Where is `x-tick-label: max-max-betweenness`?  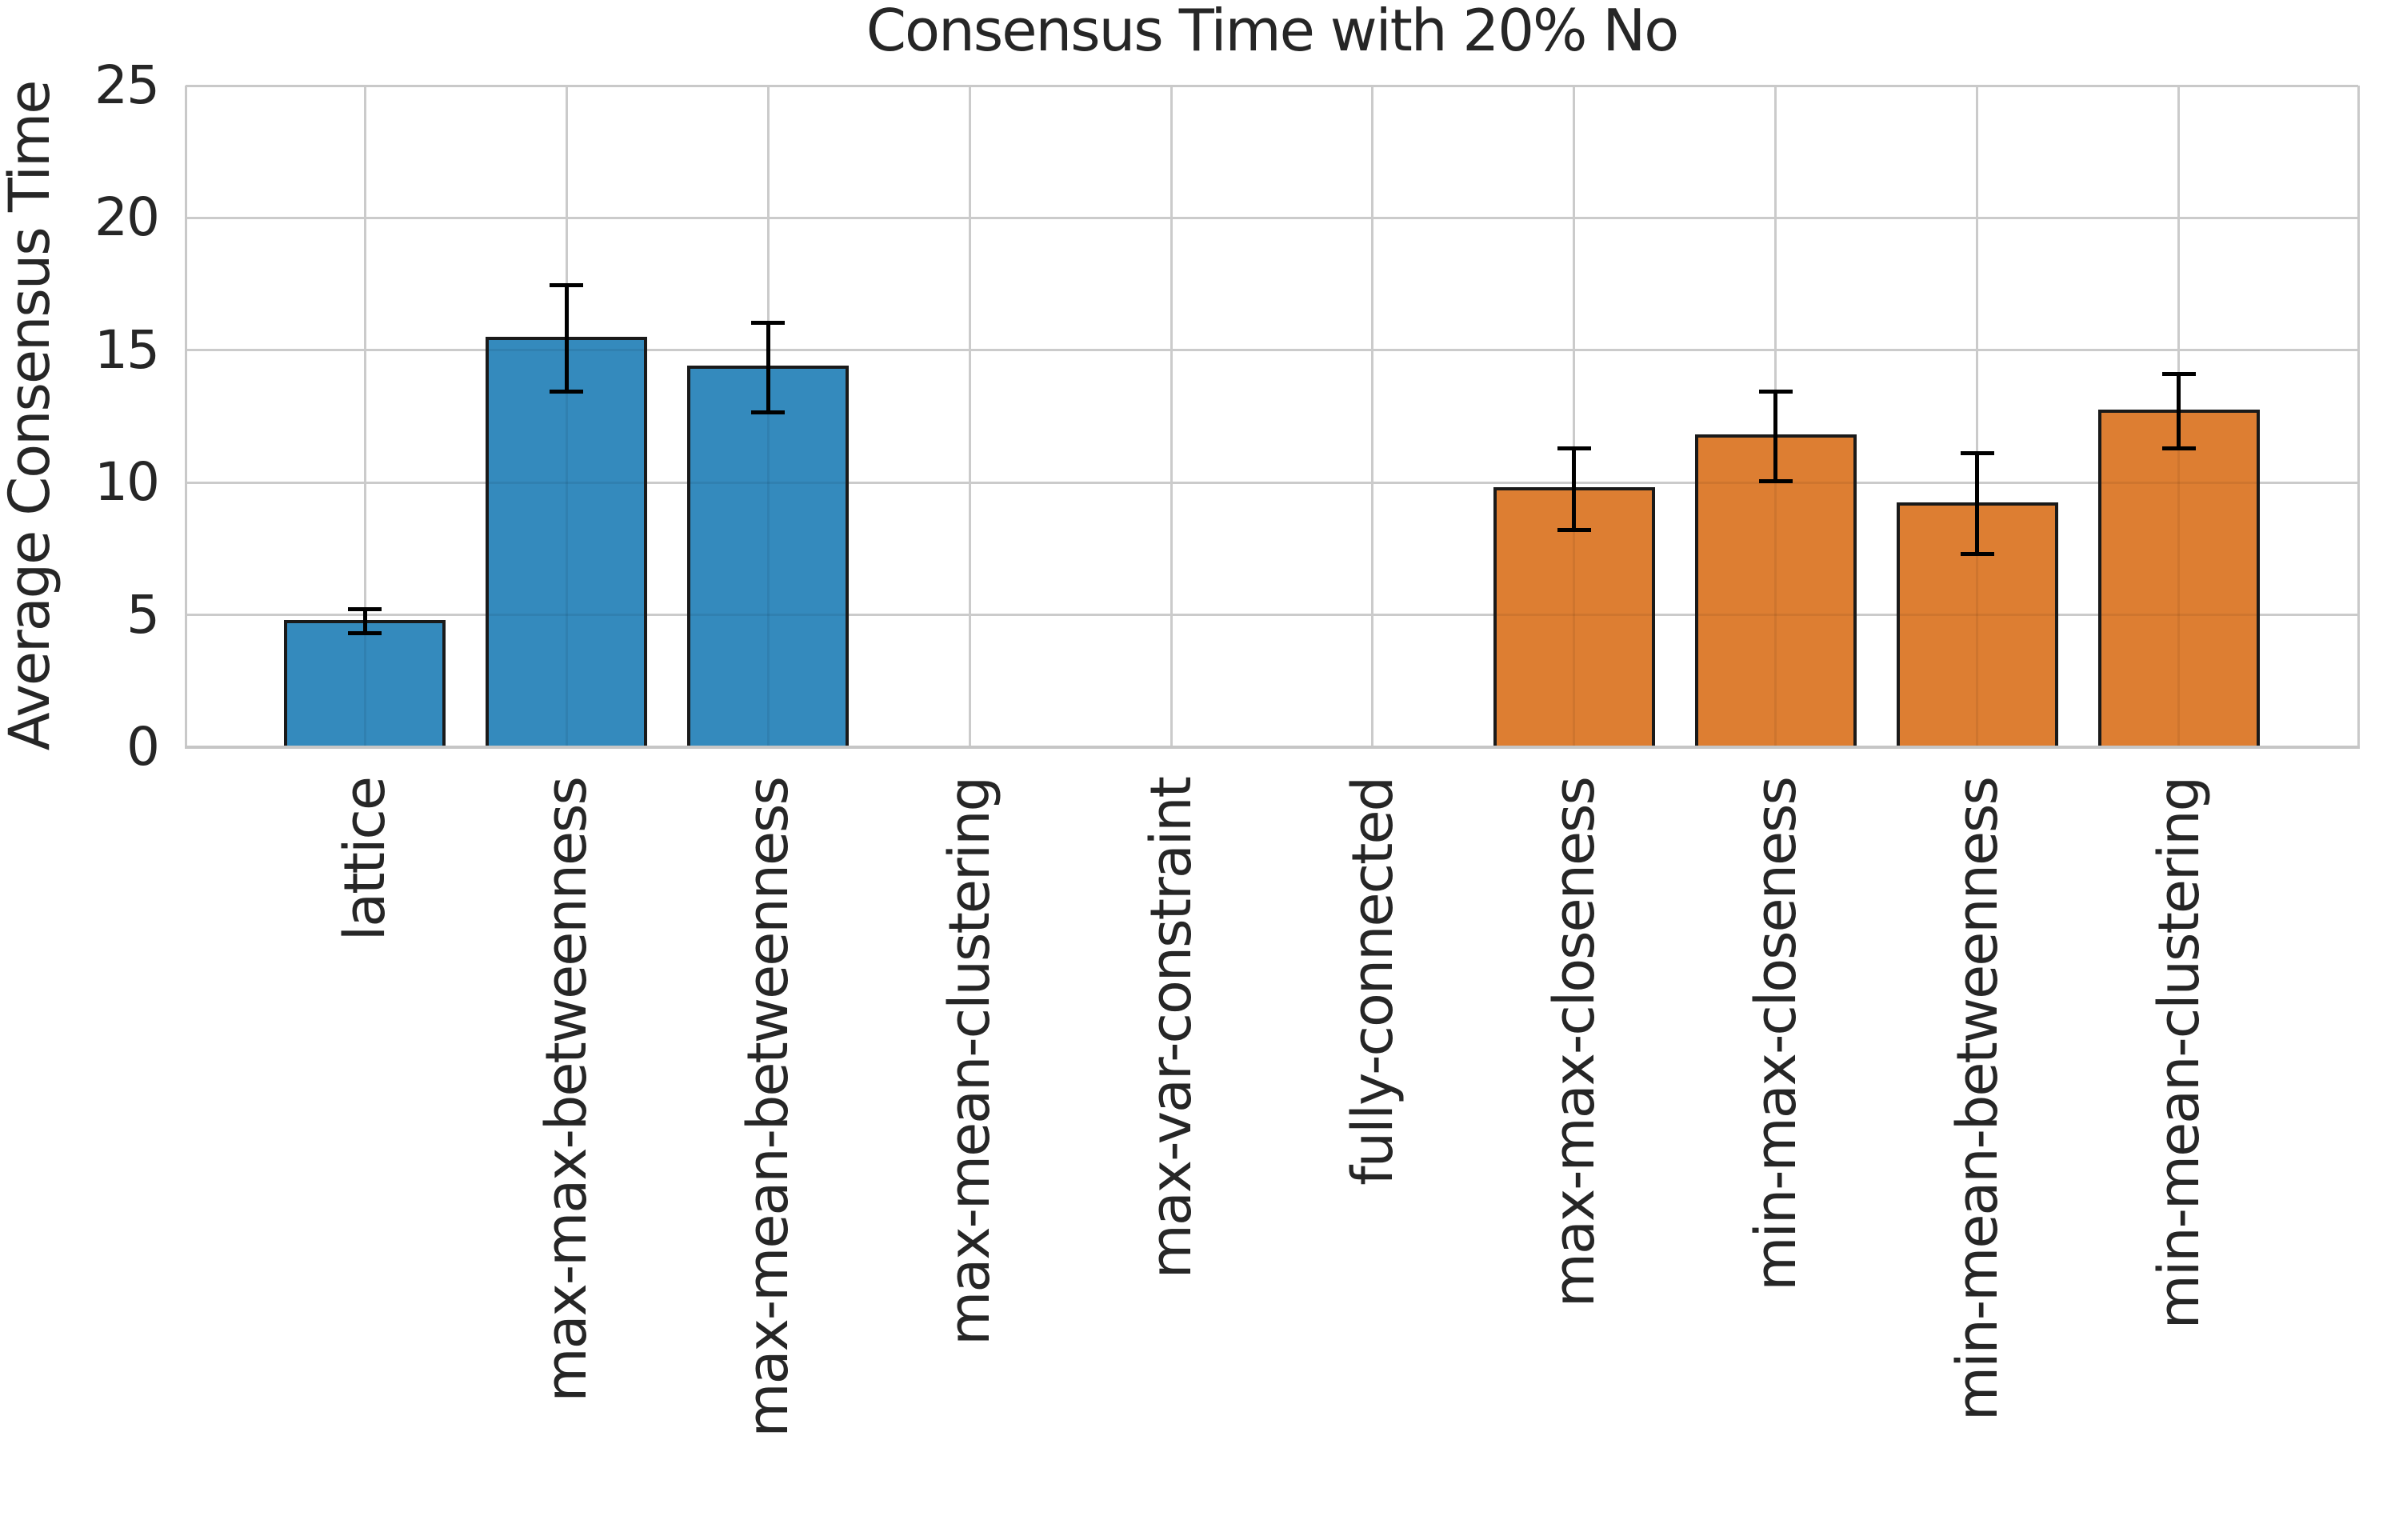
x-tick-label: max-max-betweenness is located at coordinates (567, 1090).